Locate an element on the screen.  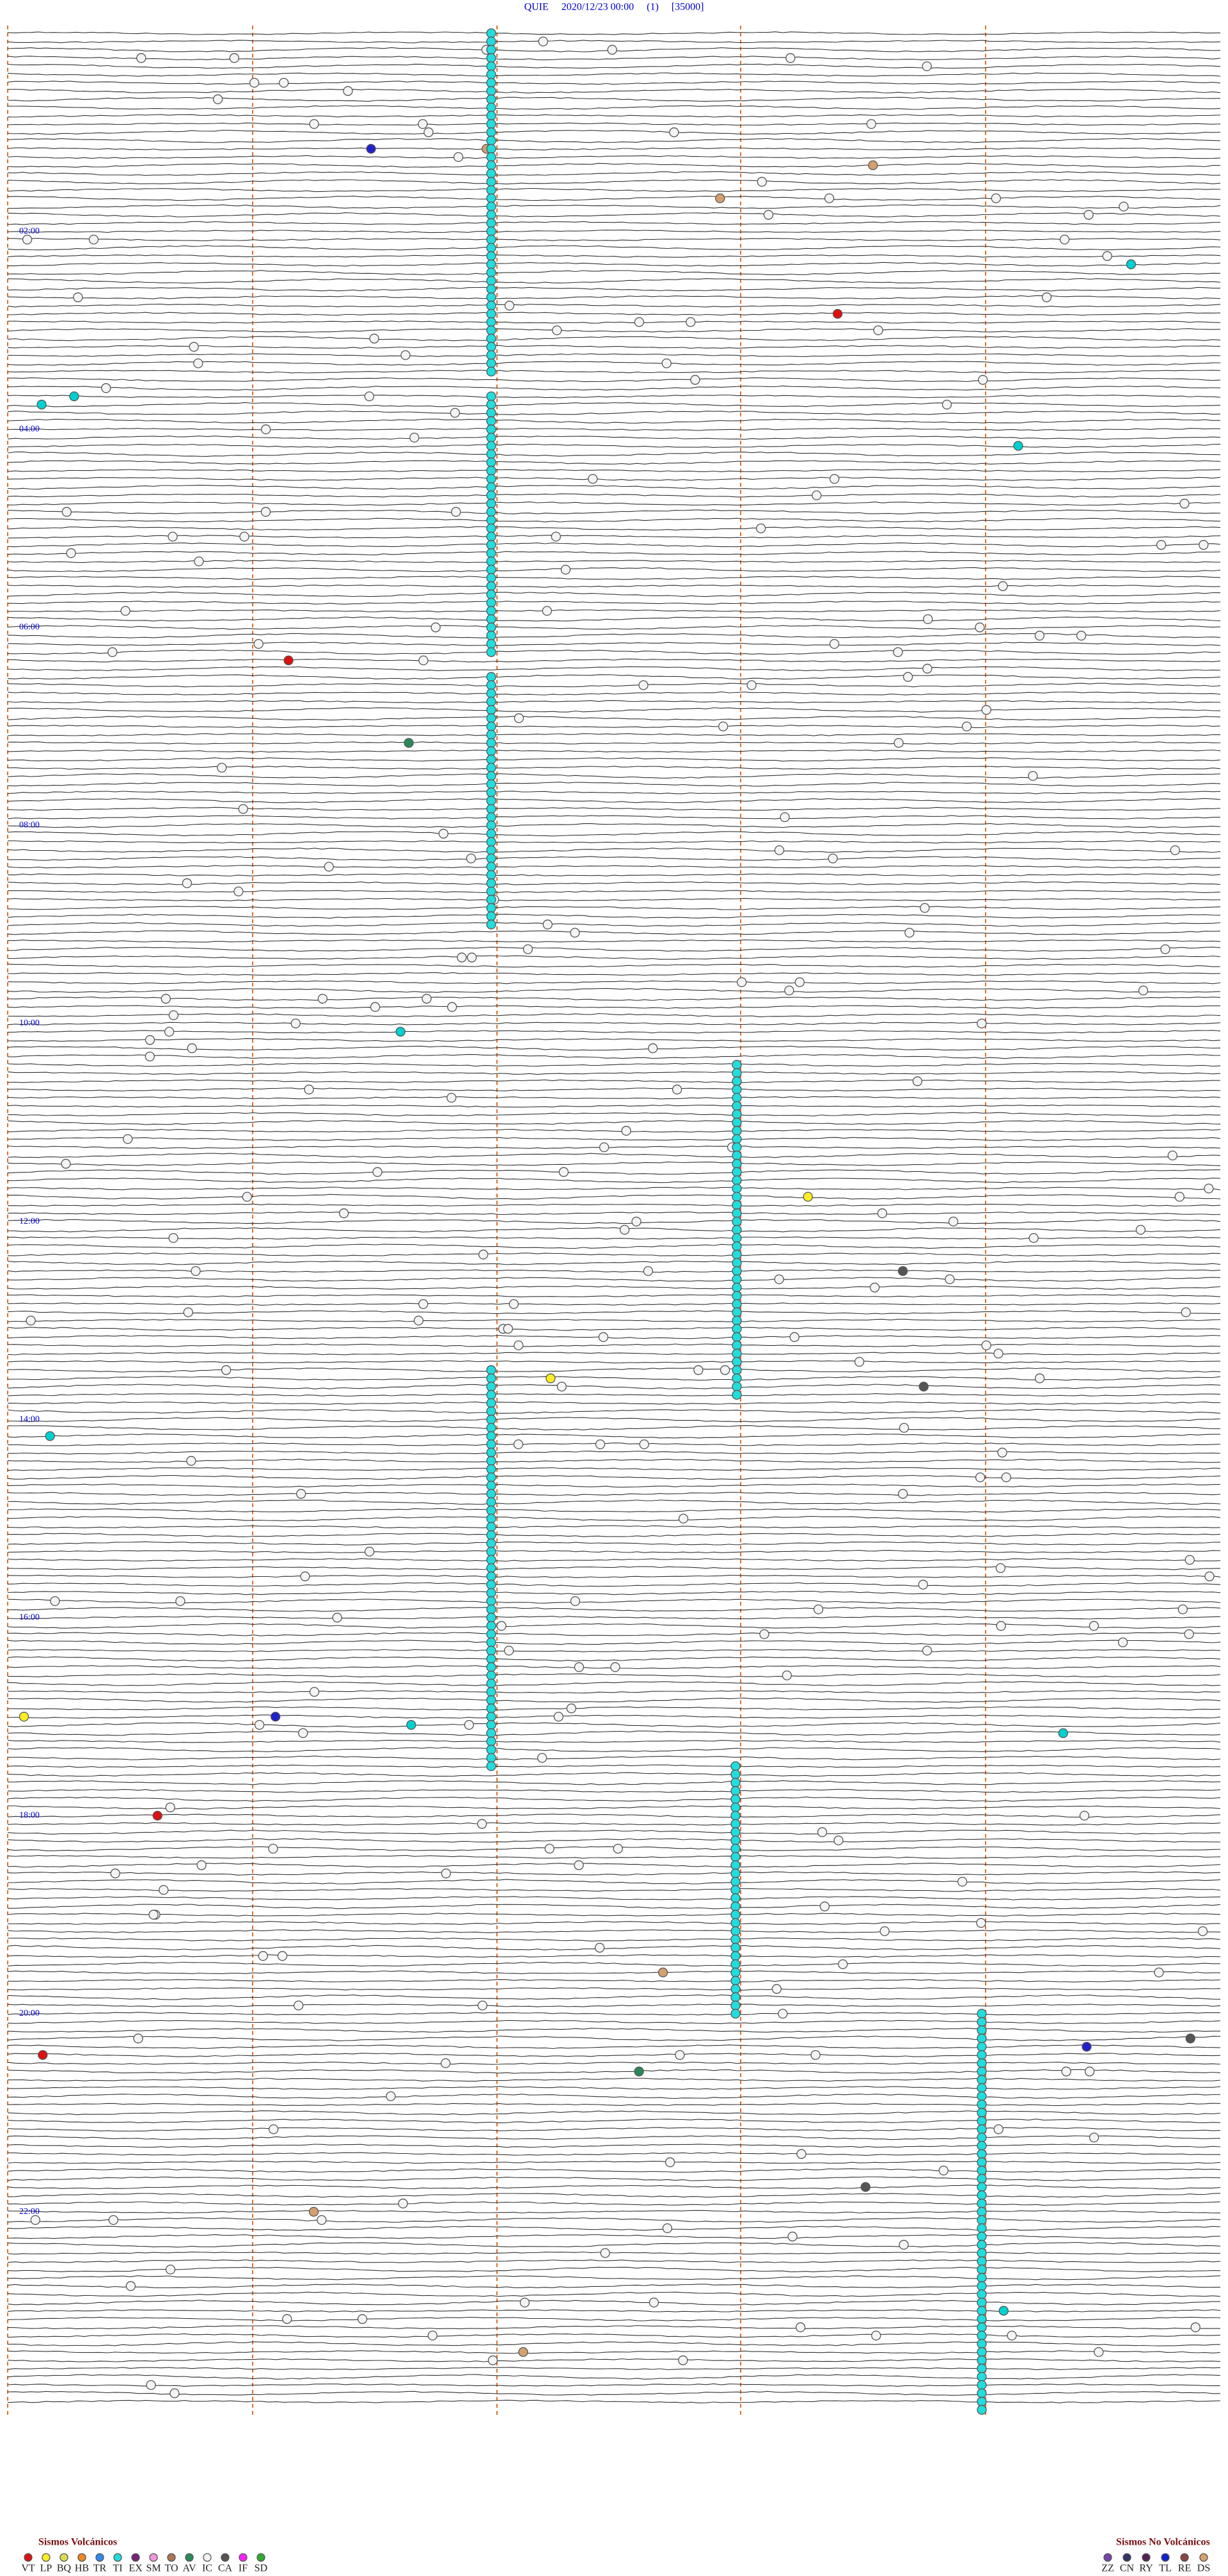
legend-dot is located at coordinates (117, 2557).